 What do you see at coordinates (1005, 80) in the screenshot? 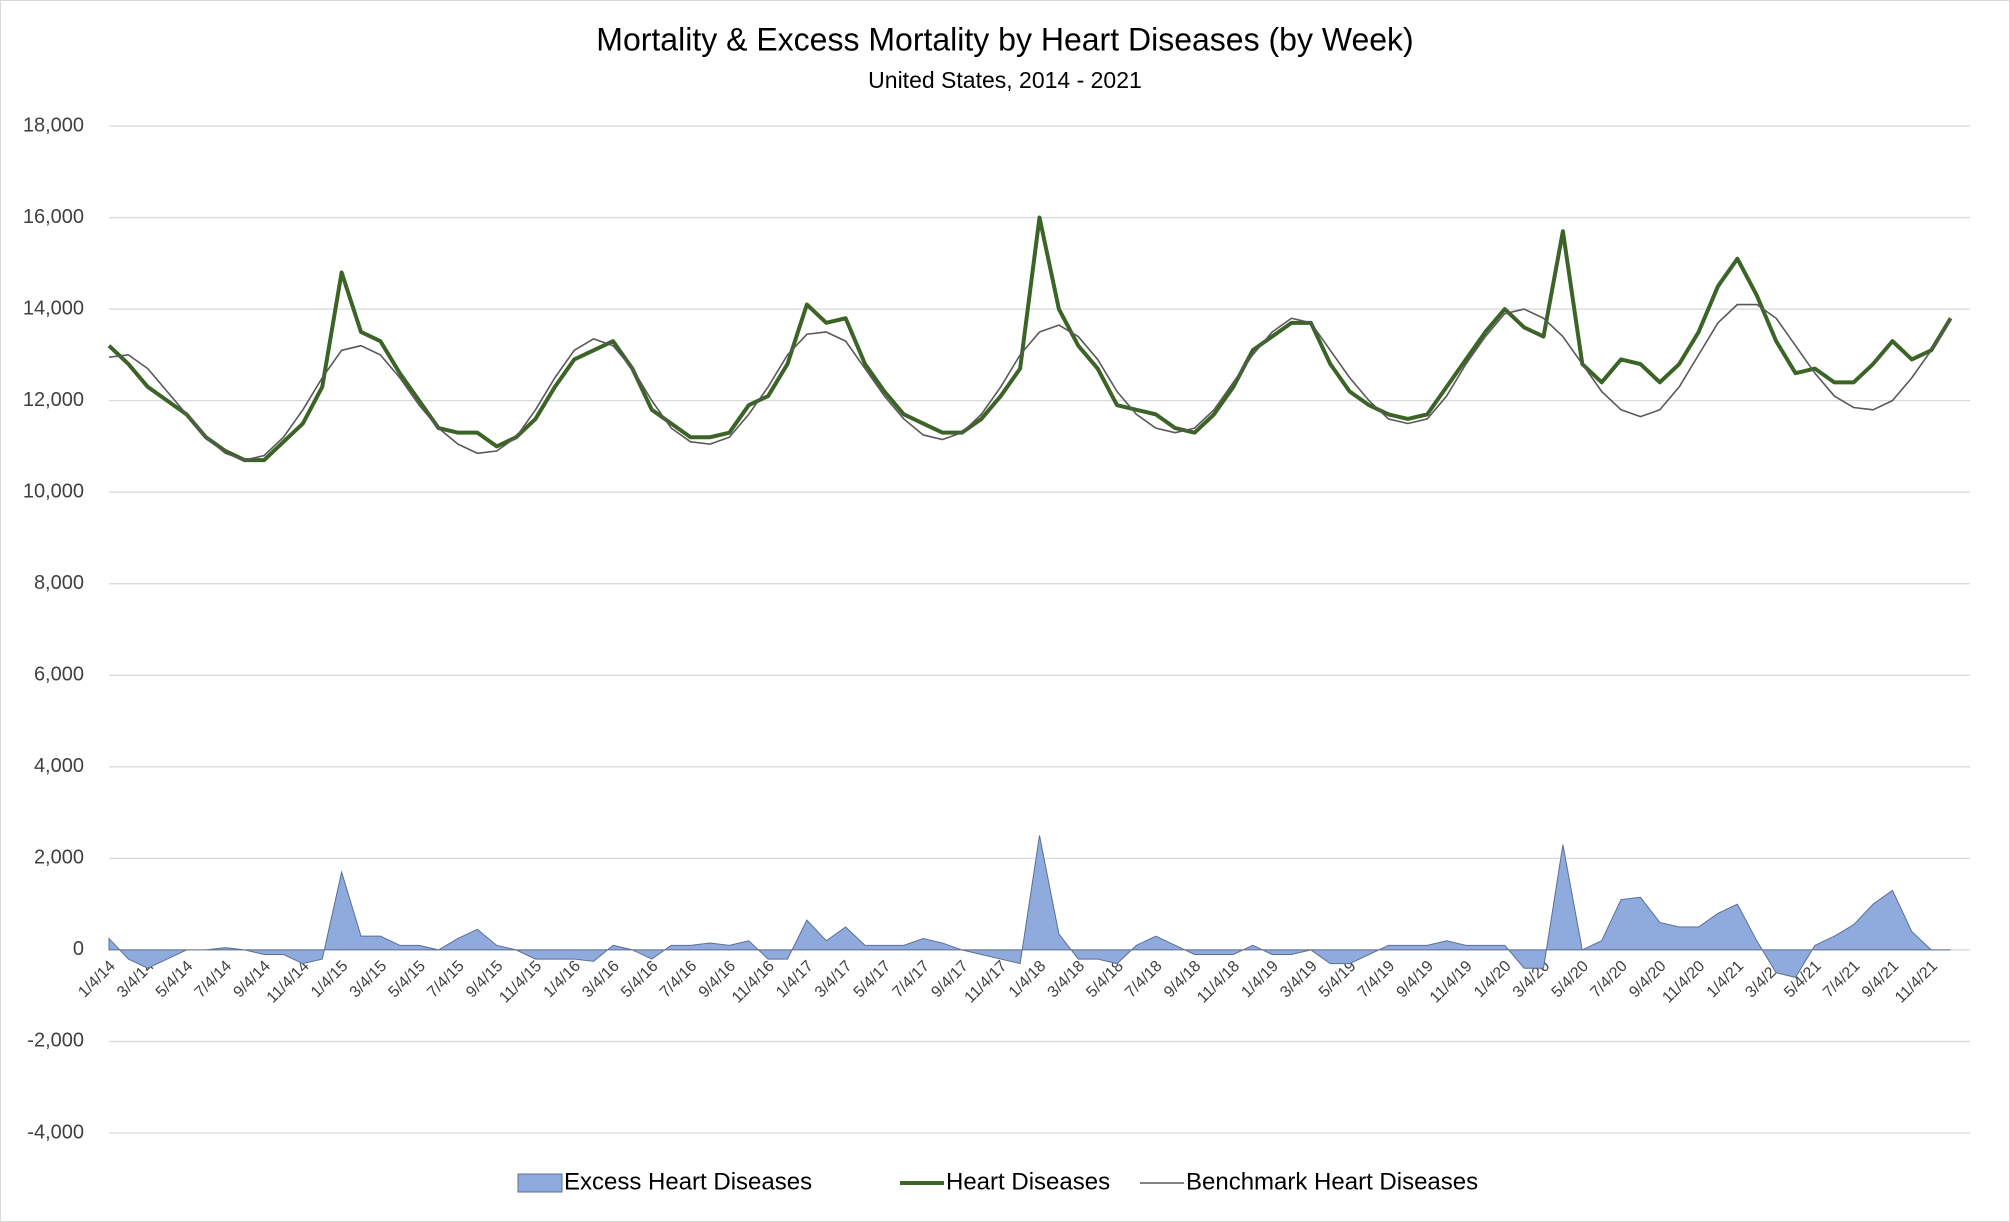
I see `chart-subtitle: United States, 2014 - 2021` at bounding box center [1005, 80].